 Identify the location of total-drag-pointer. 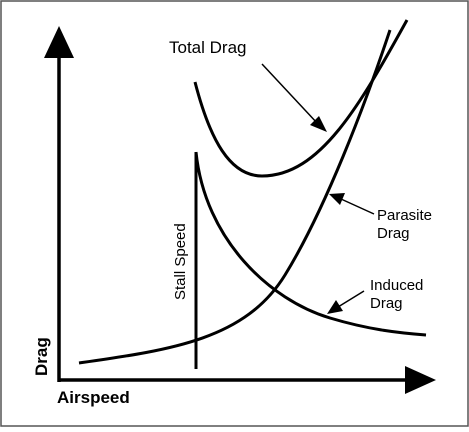
(290, 94).